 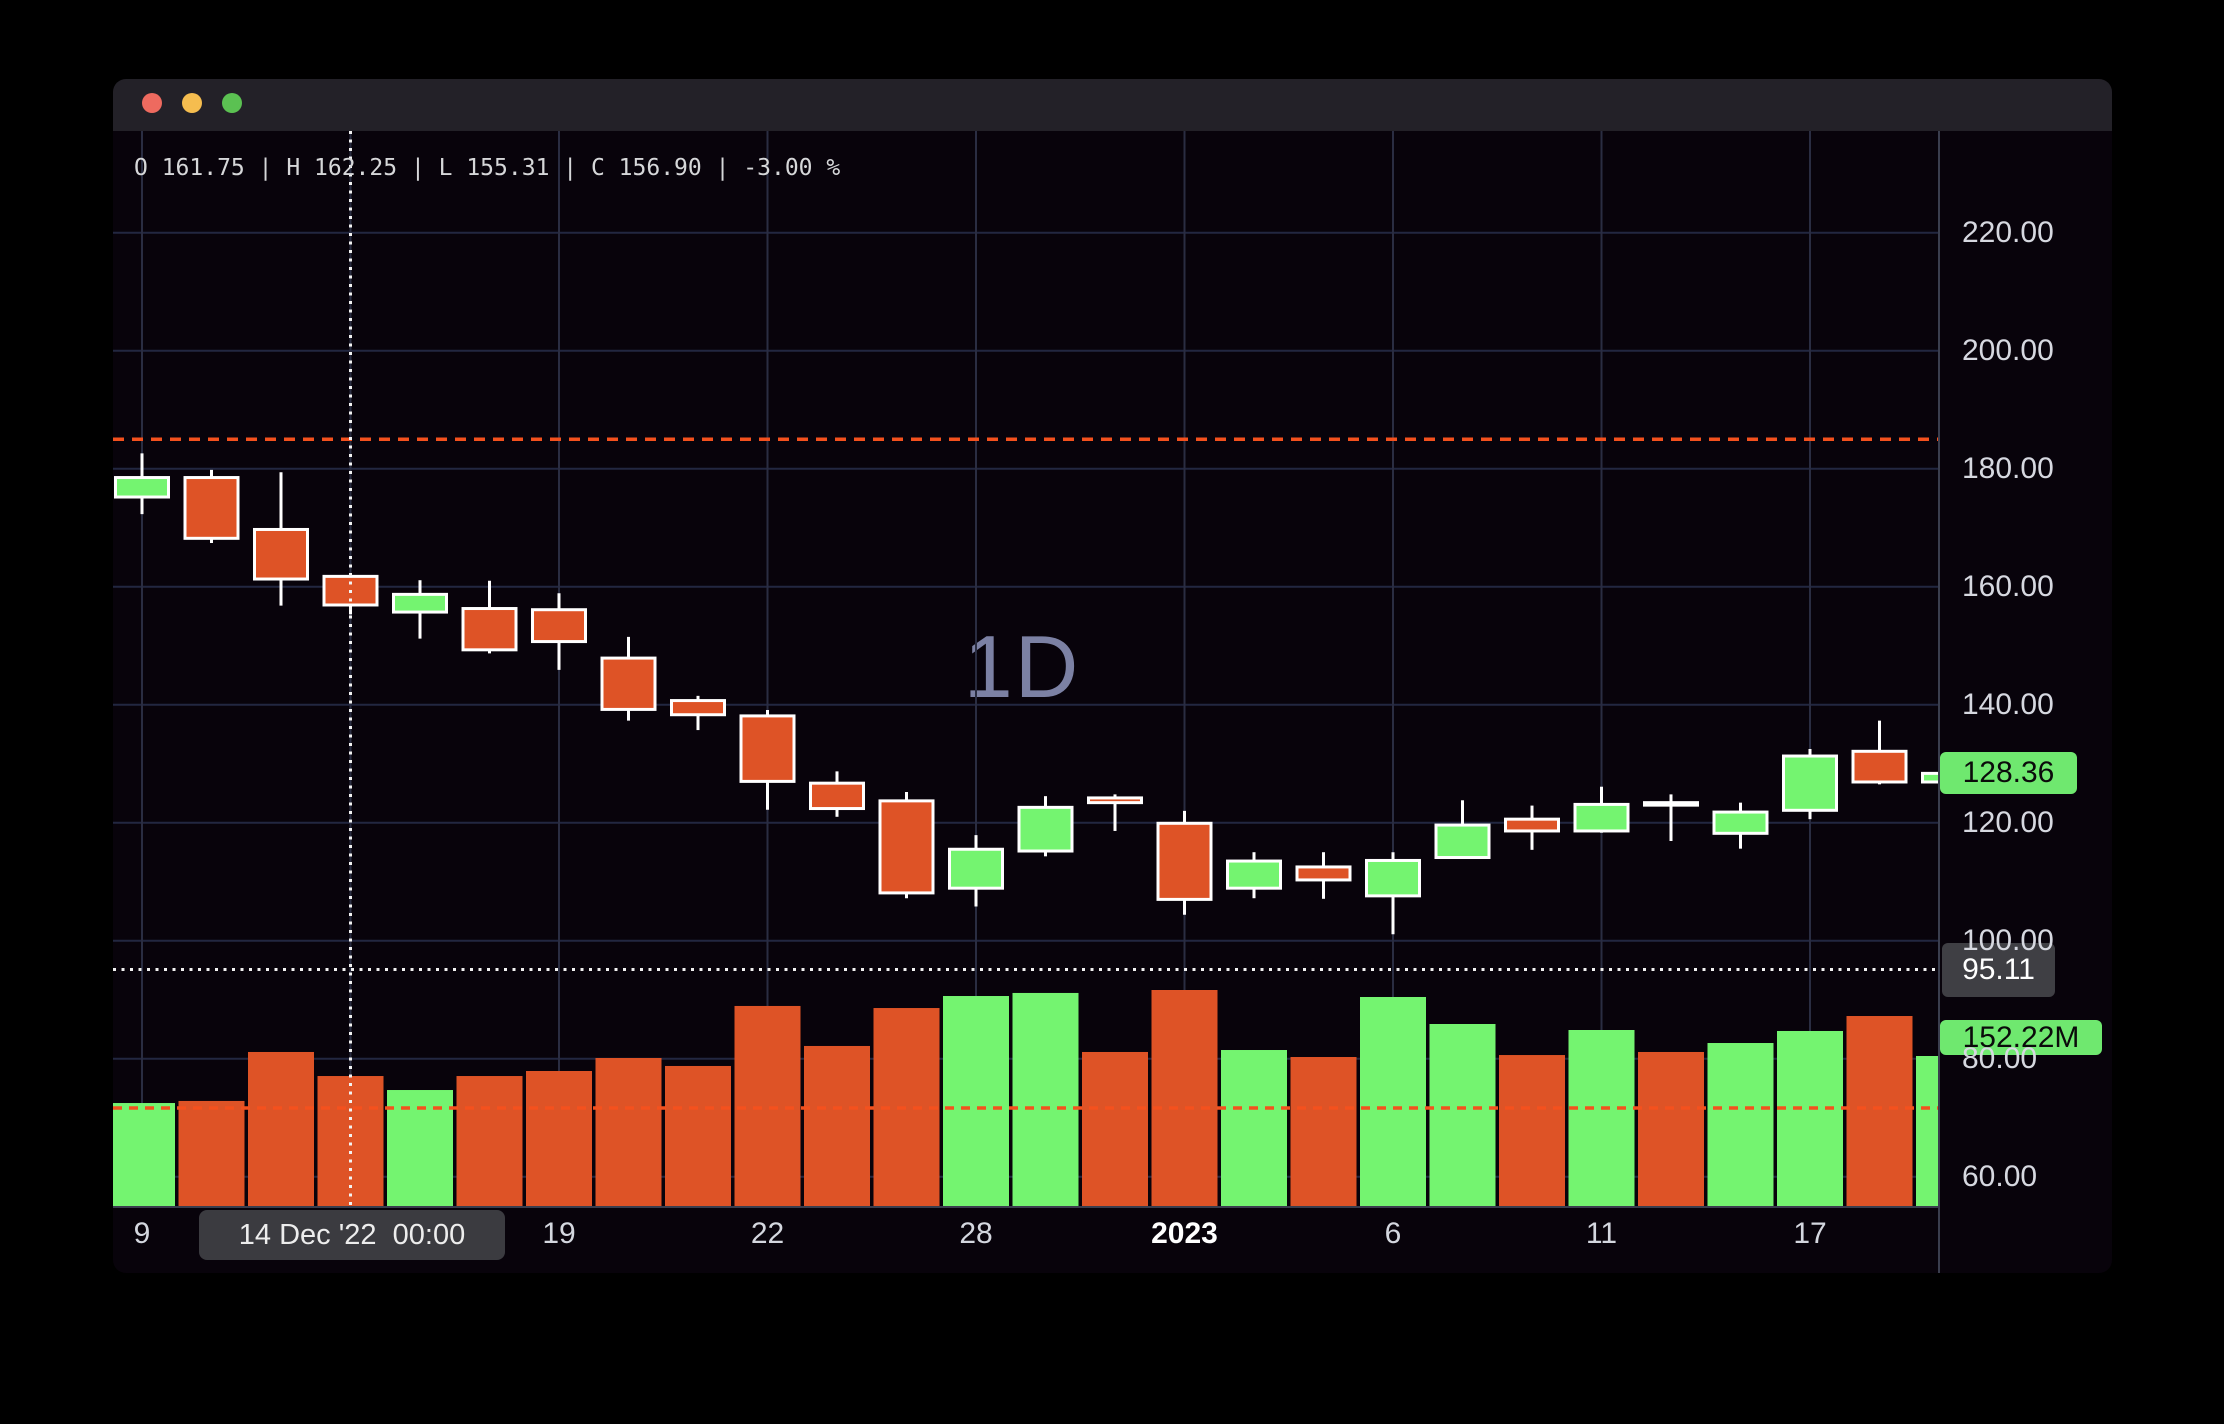 I want to click on crosshair-price-badge: 95.11, so click(x=1998, y=970).